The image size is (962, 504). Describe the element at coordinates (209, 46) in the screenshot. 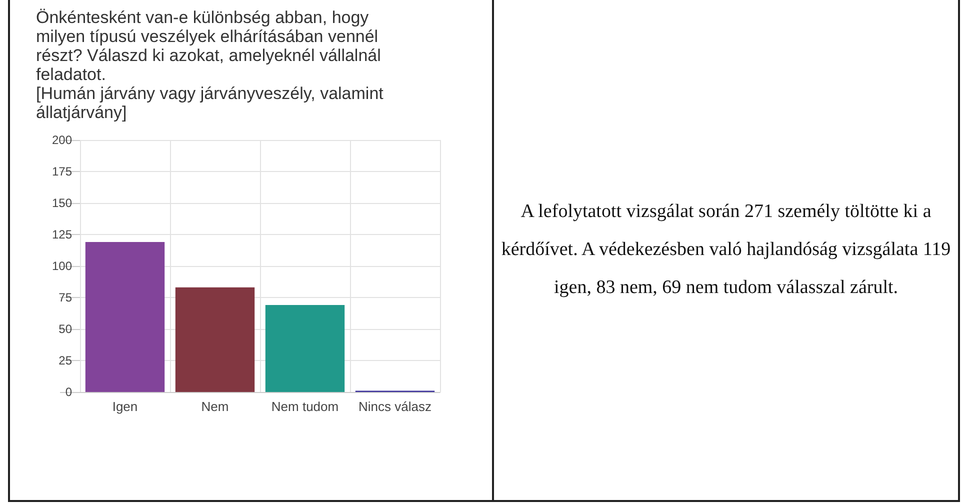

I see `chart-title: Önkéntesként van-e különbség abban, hogy milyen típusú veszélyek elhárításában vennél részt? Válaszd ki azokat, amelyeknél vállalnál feladatot.` at that location.